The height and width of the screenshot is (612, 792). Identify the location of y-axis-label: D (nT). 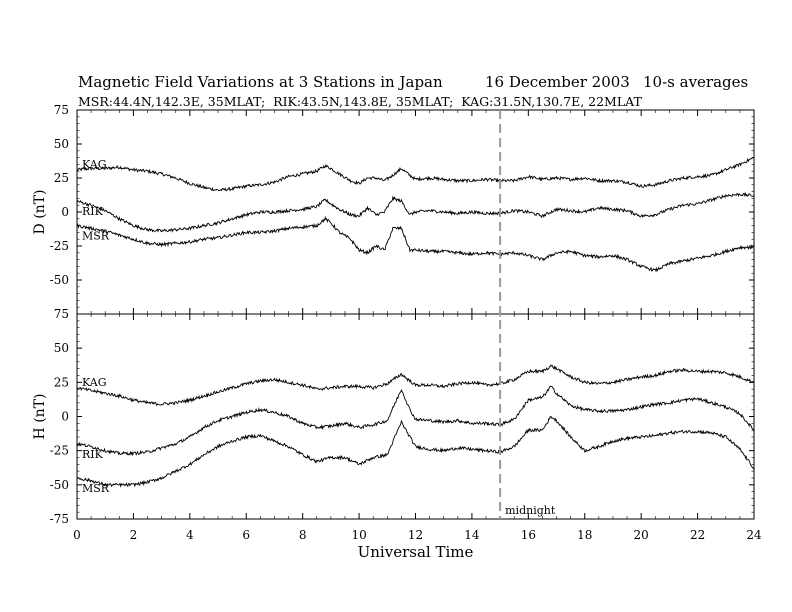
(40, 212).